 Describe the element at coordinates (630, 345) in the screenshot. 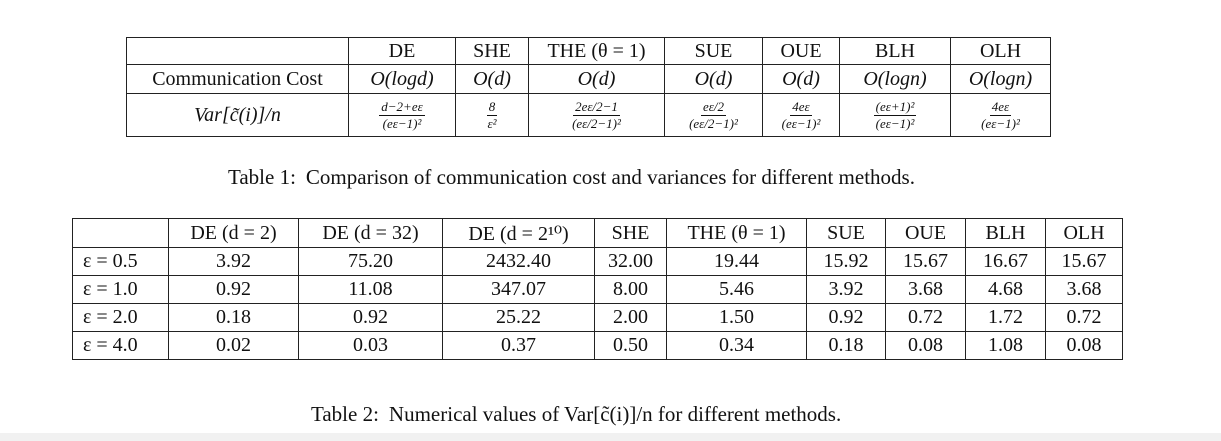

I see `value-cell: 0.50` at that location.